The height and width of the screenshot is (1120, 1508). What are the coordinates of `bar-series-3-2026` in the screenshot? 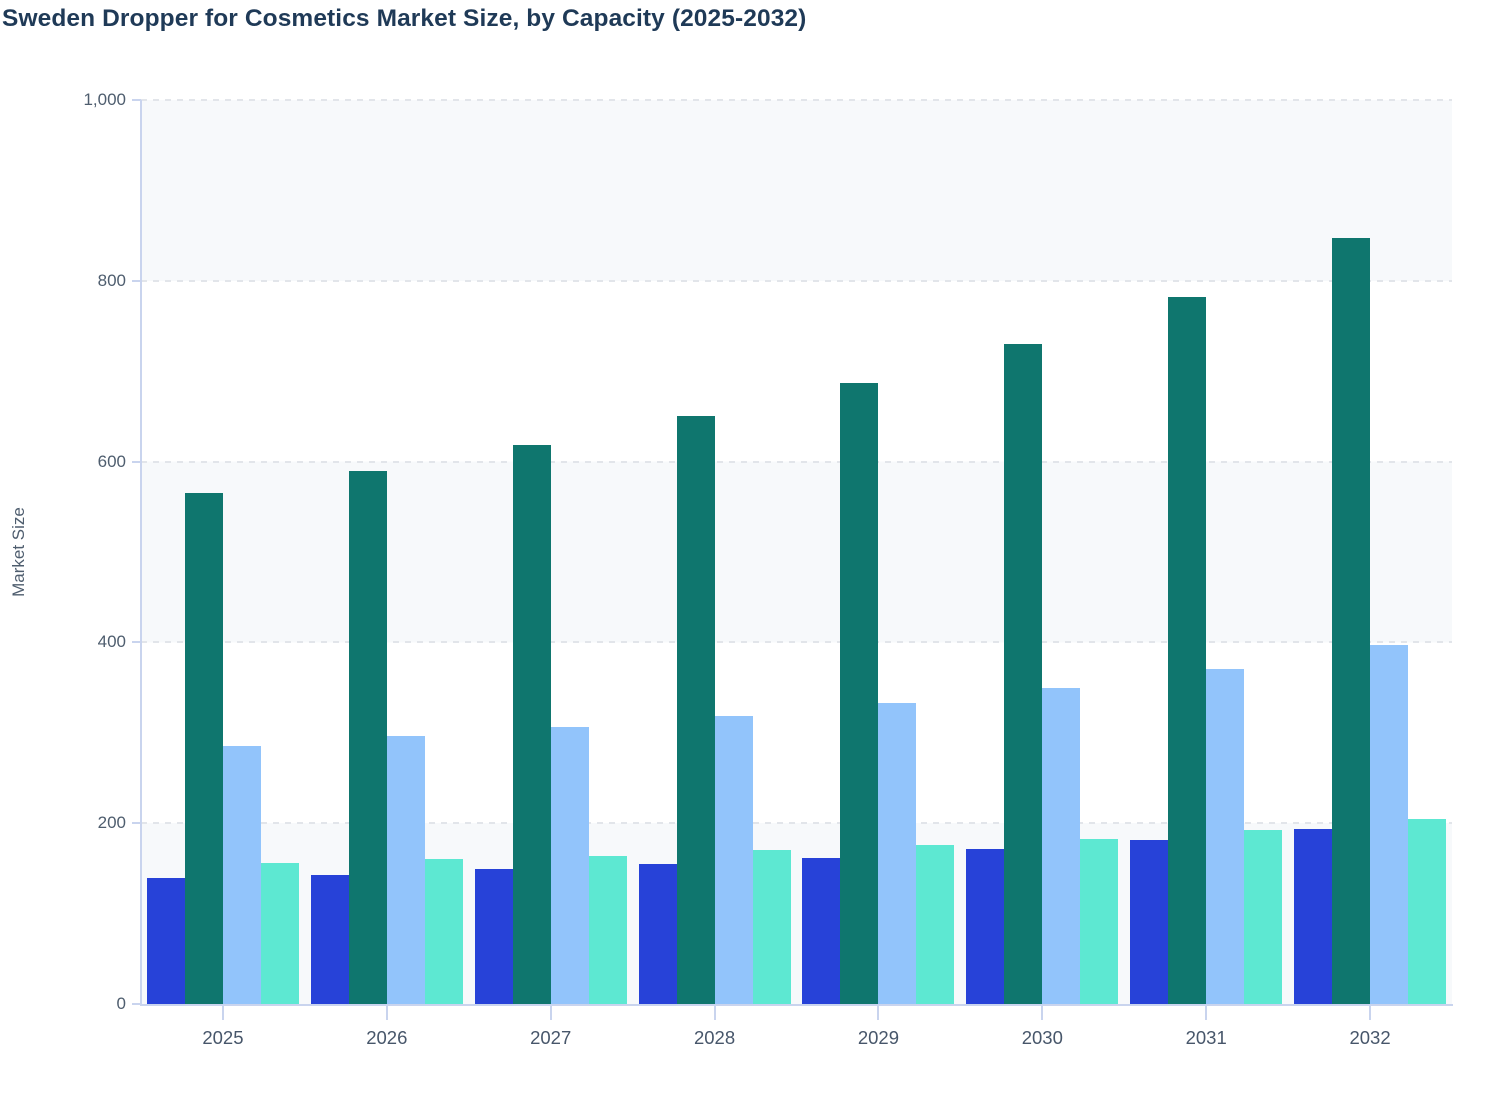 It's located at (405, 870).